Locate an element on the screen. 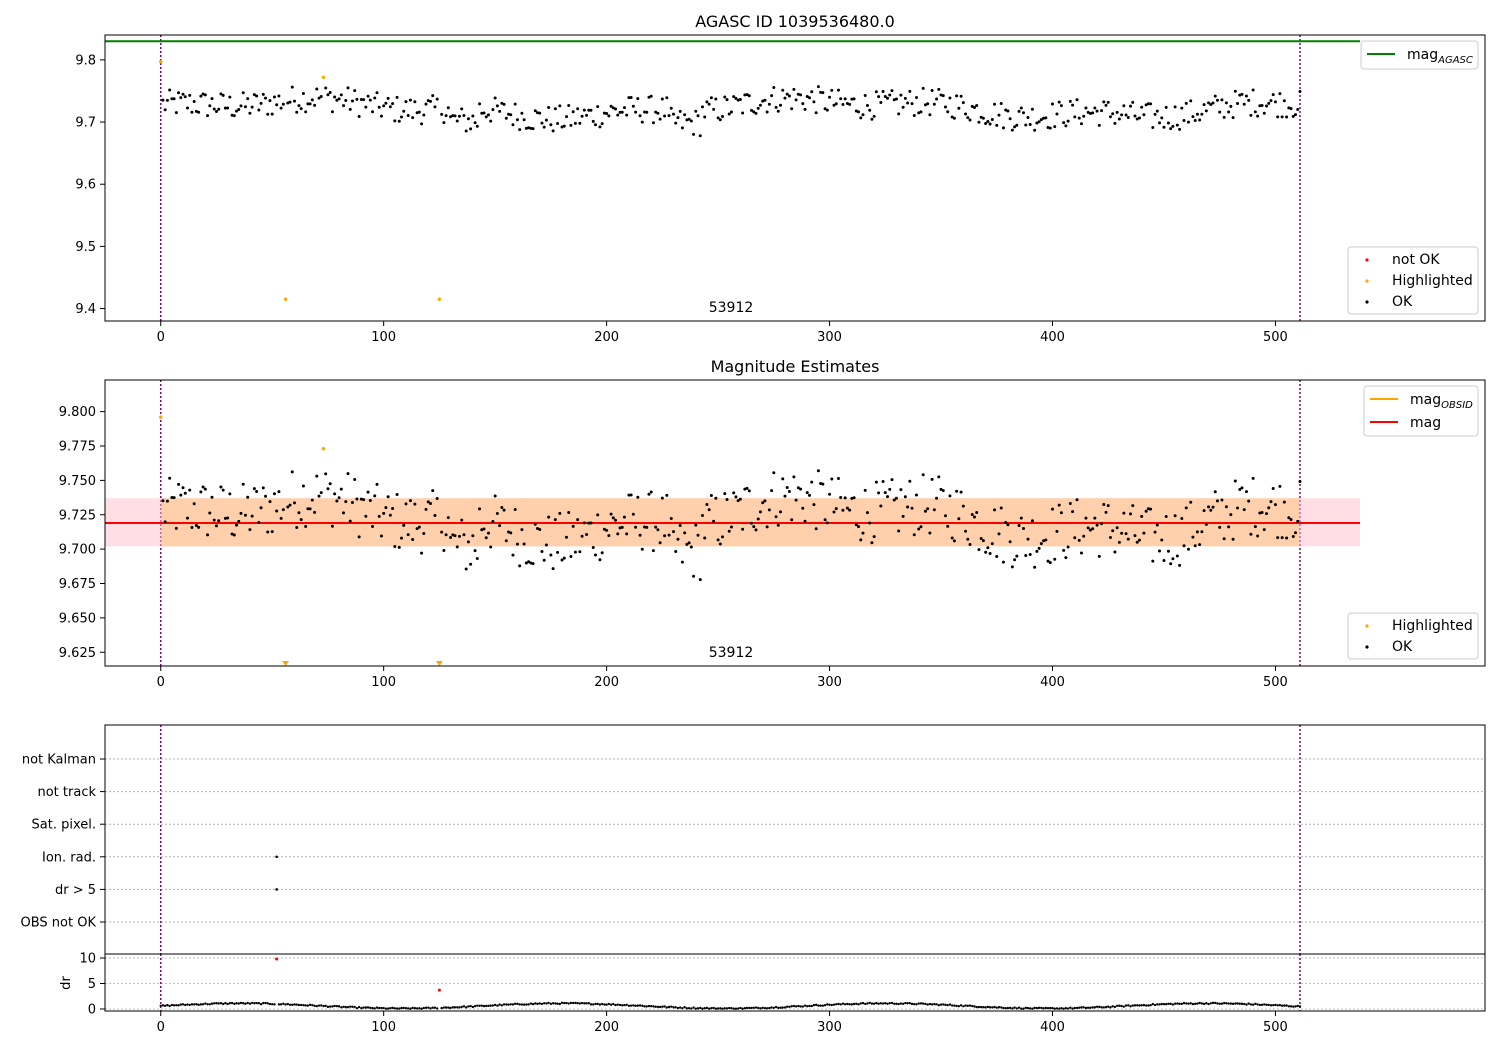 This screenshot has height=1050, width=1500. x-tick-label: 500 is located at coordinates (1275, 682).